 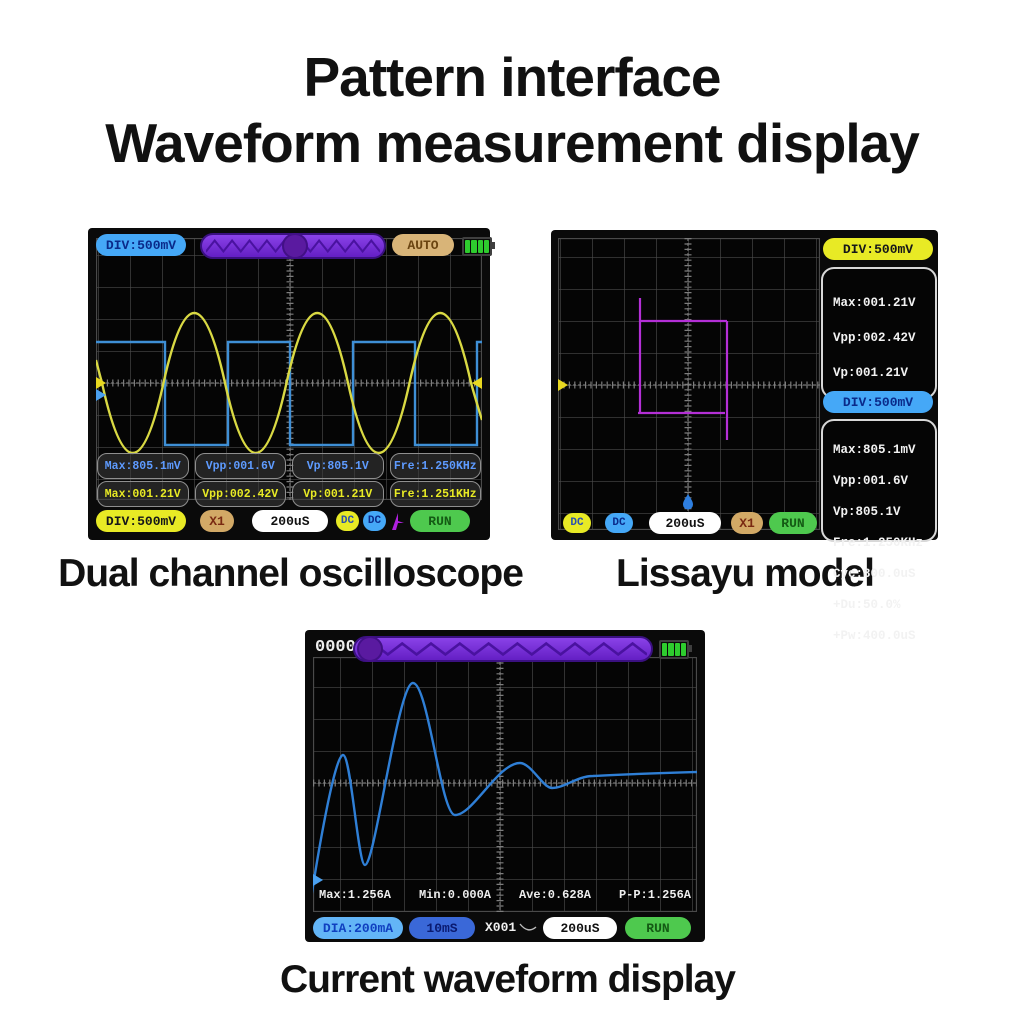 I want to click on measurement: Max:1.256A, so click(x=355, y=895).